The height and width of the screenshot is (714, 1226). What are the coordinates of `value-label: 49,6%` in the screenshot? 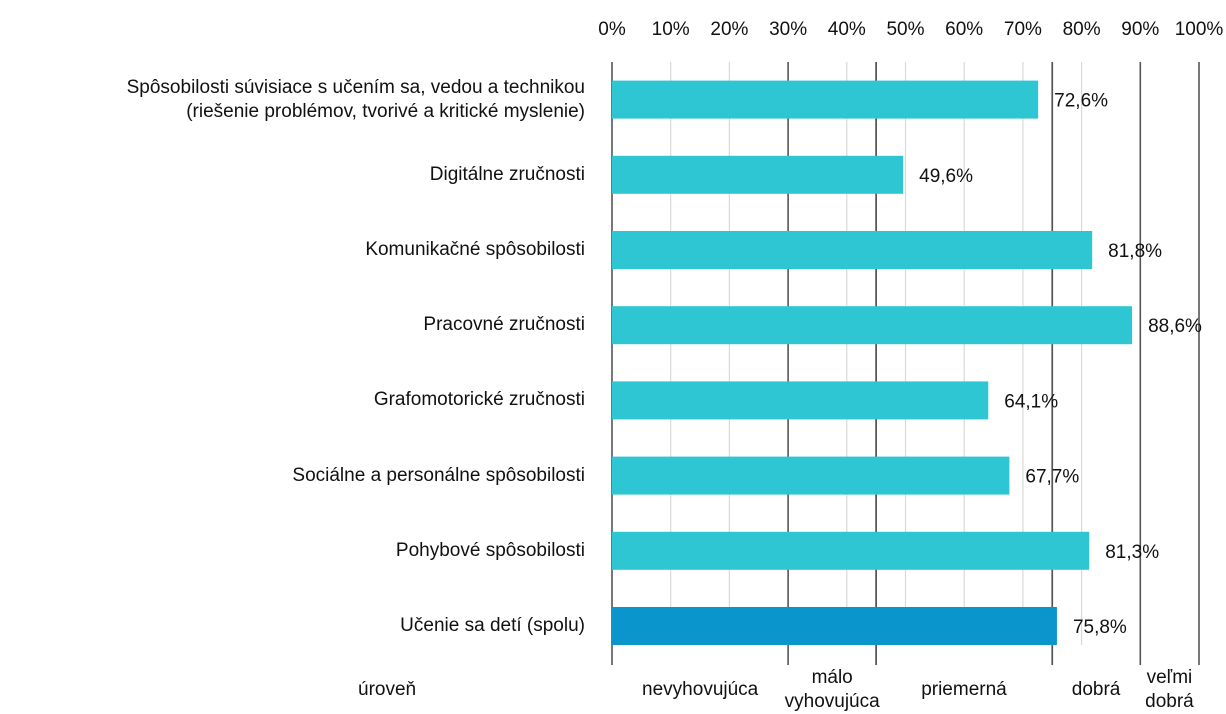 It's located at (946, 176).